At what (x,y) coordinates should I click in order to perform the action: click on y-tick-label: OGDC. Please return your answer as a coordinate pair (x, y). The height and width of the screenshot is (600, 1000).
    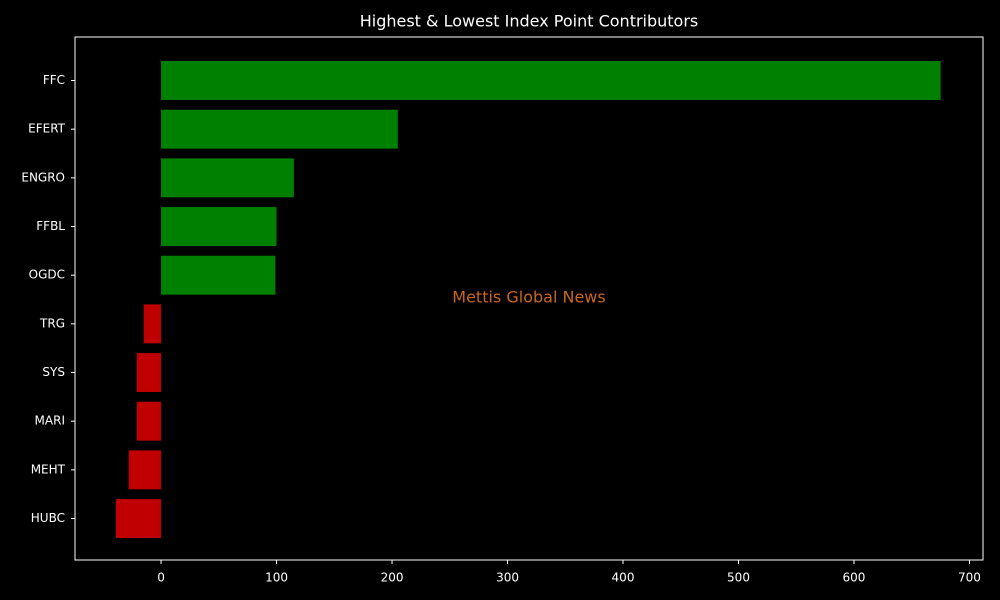
    Looking at the image, I should click on (47, 275).